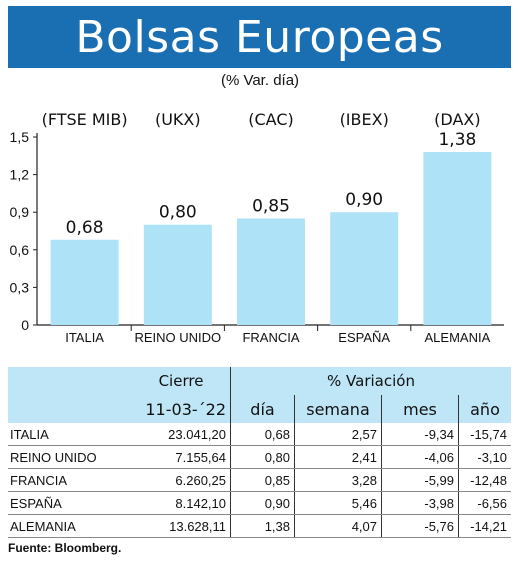 The height and width of the screenshot is (561, 520). I want to click on y-tick-label: 1,2, so click(20, 175).